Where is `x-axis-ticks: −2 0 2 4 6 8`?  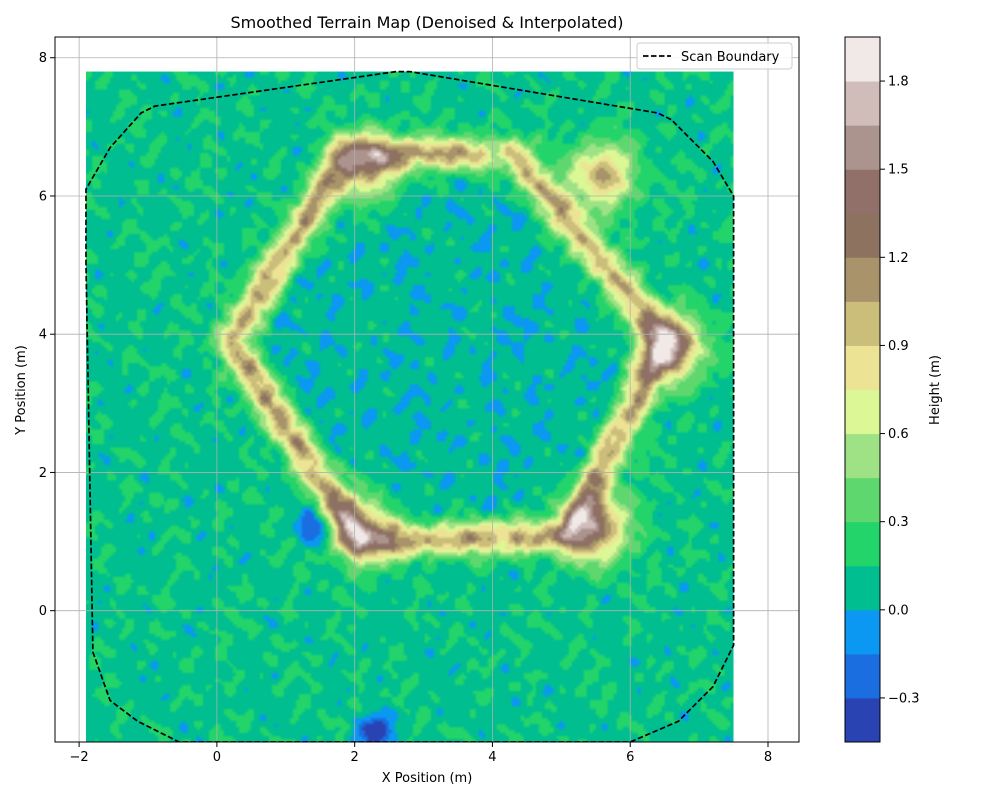 x-axis-ticks: −2 0 2 4 6 8 is located at coordinates (421, 753).